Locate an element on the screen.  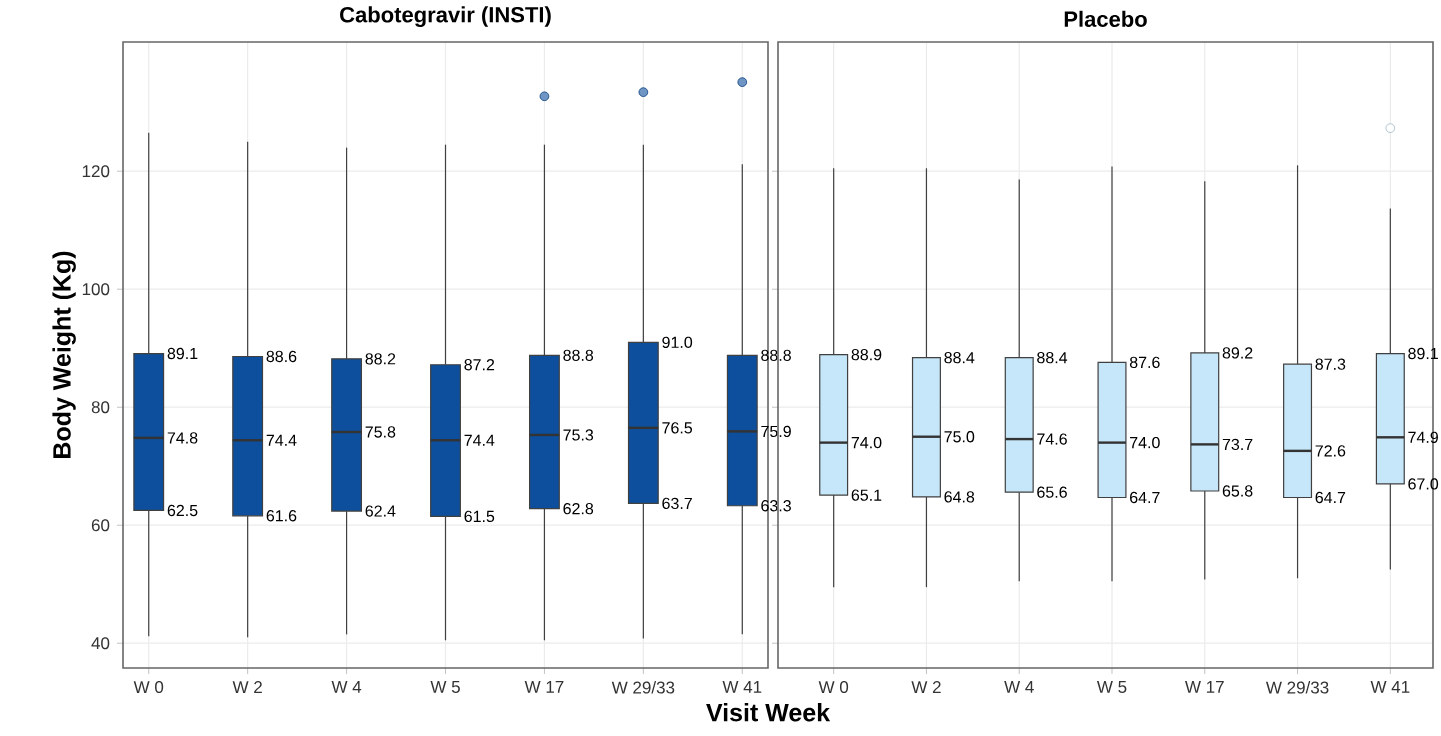
chart-title: Cabotegravir (INSTI) is located at coordinates (445, 16).